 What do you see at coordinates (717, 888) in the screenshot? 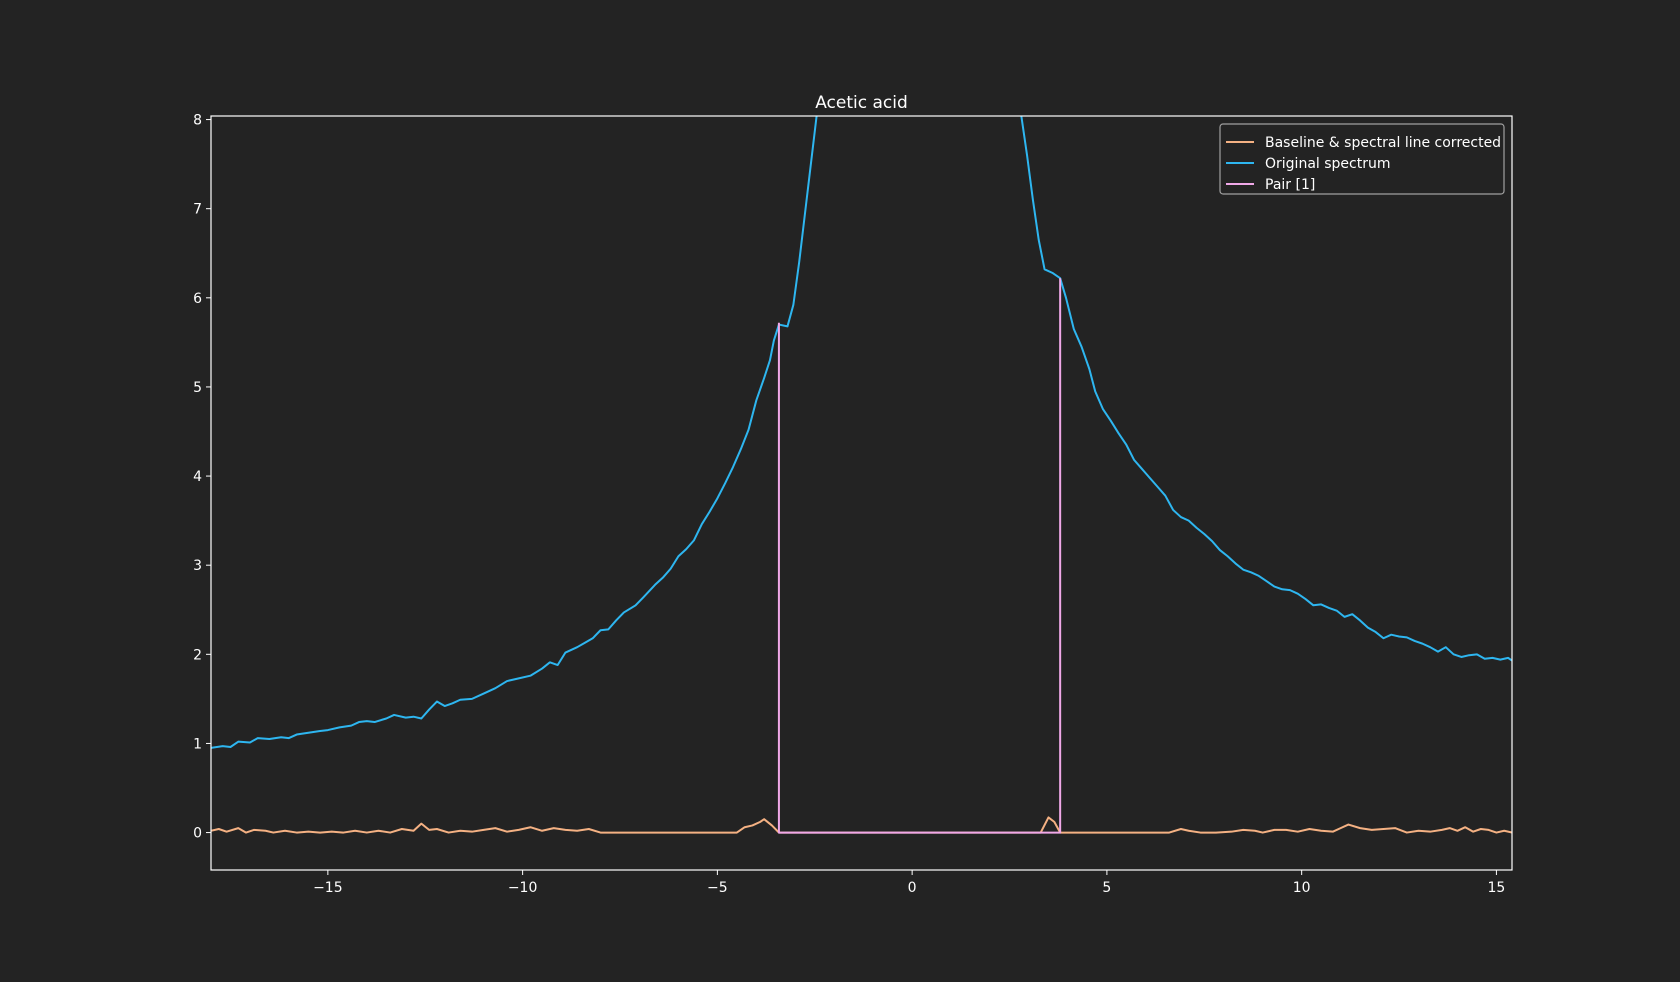
I see `x-tick-label: −5` at bounding box center [717, 888].